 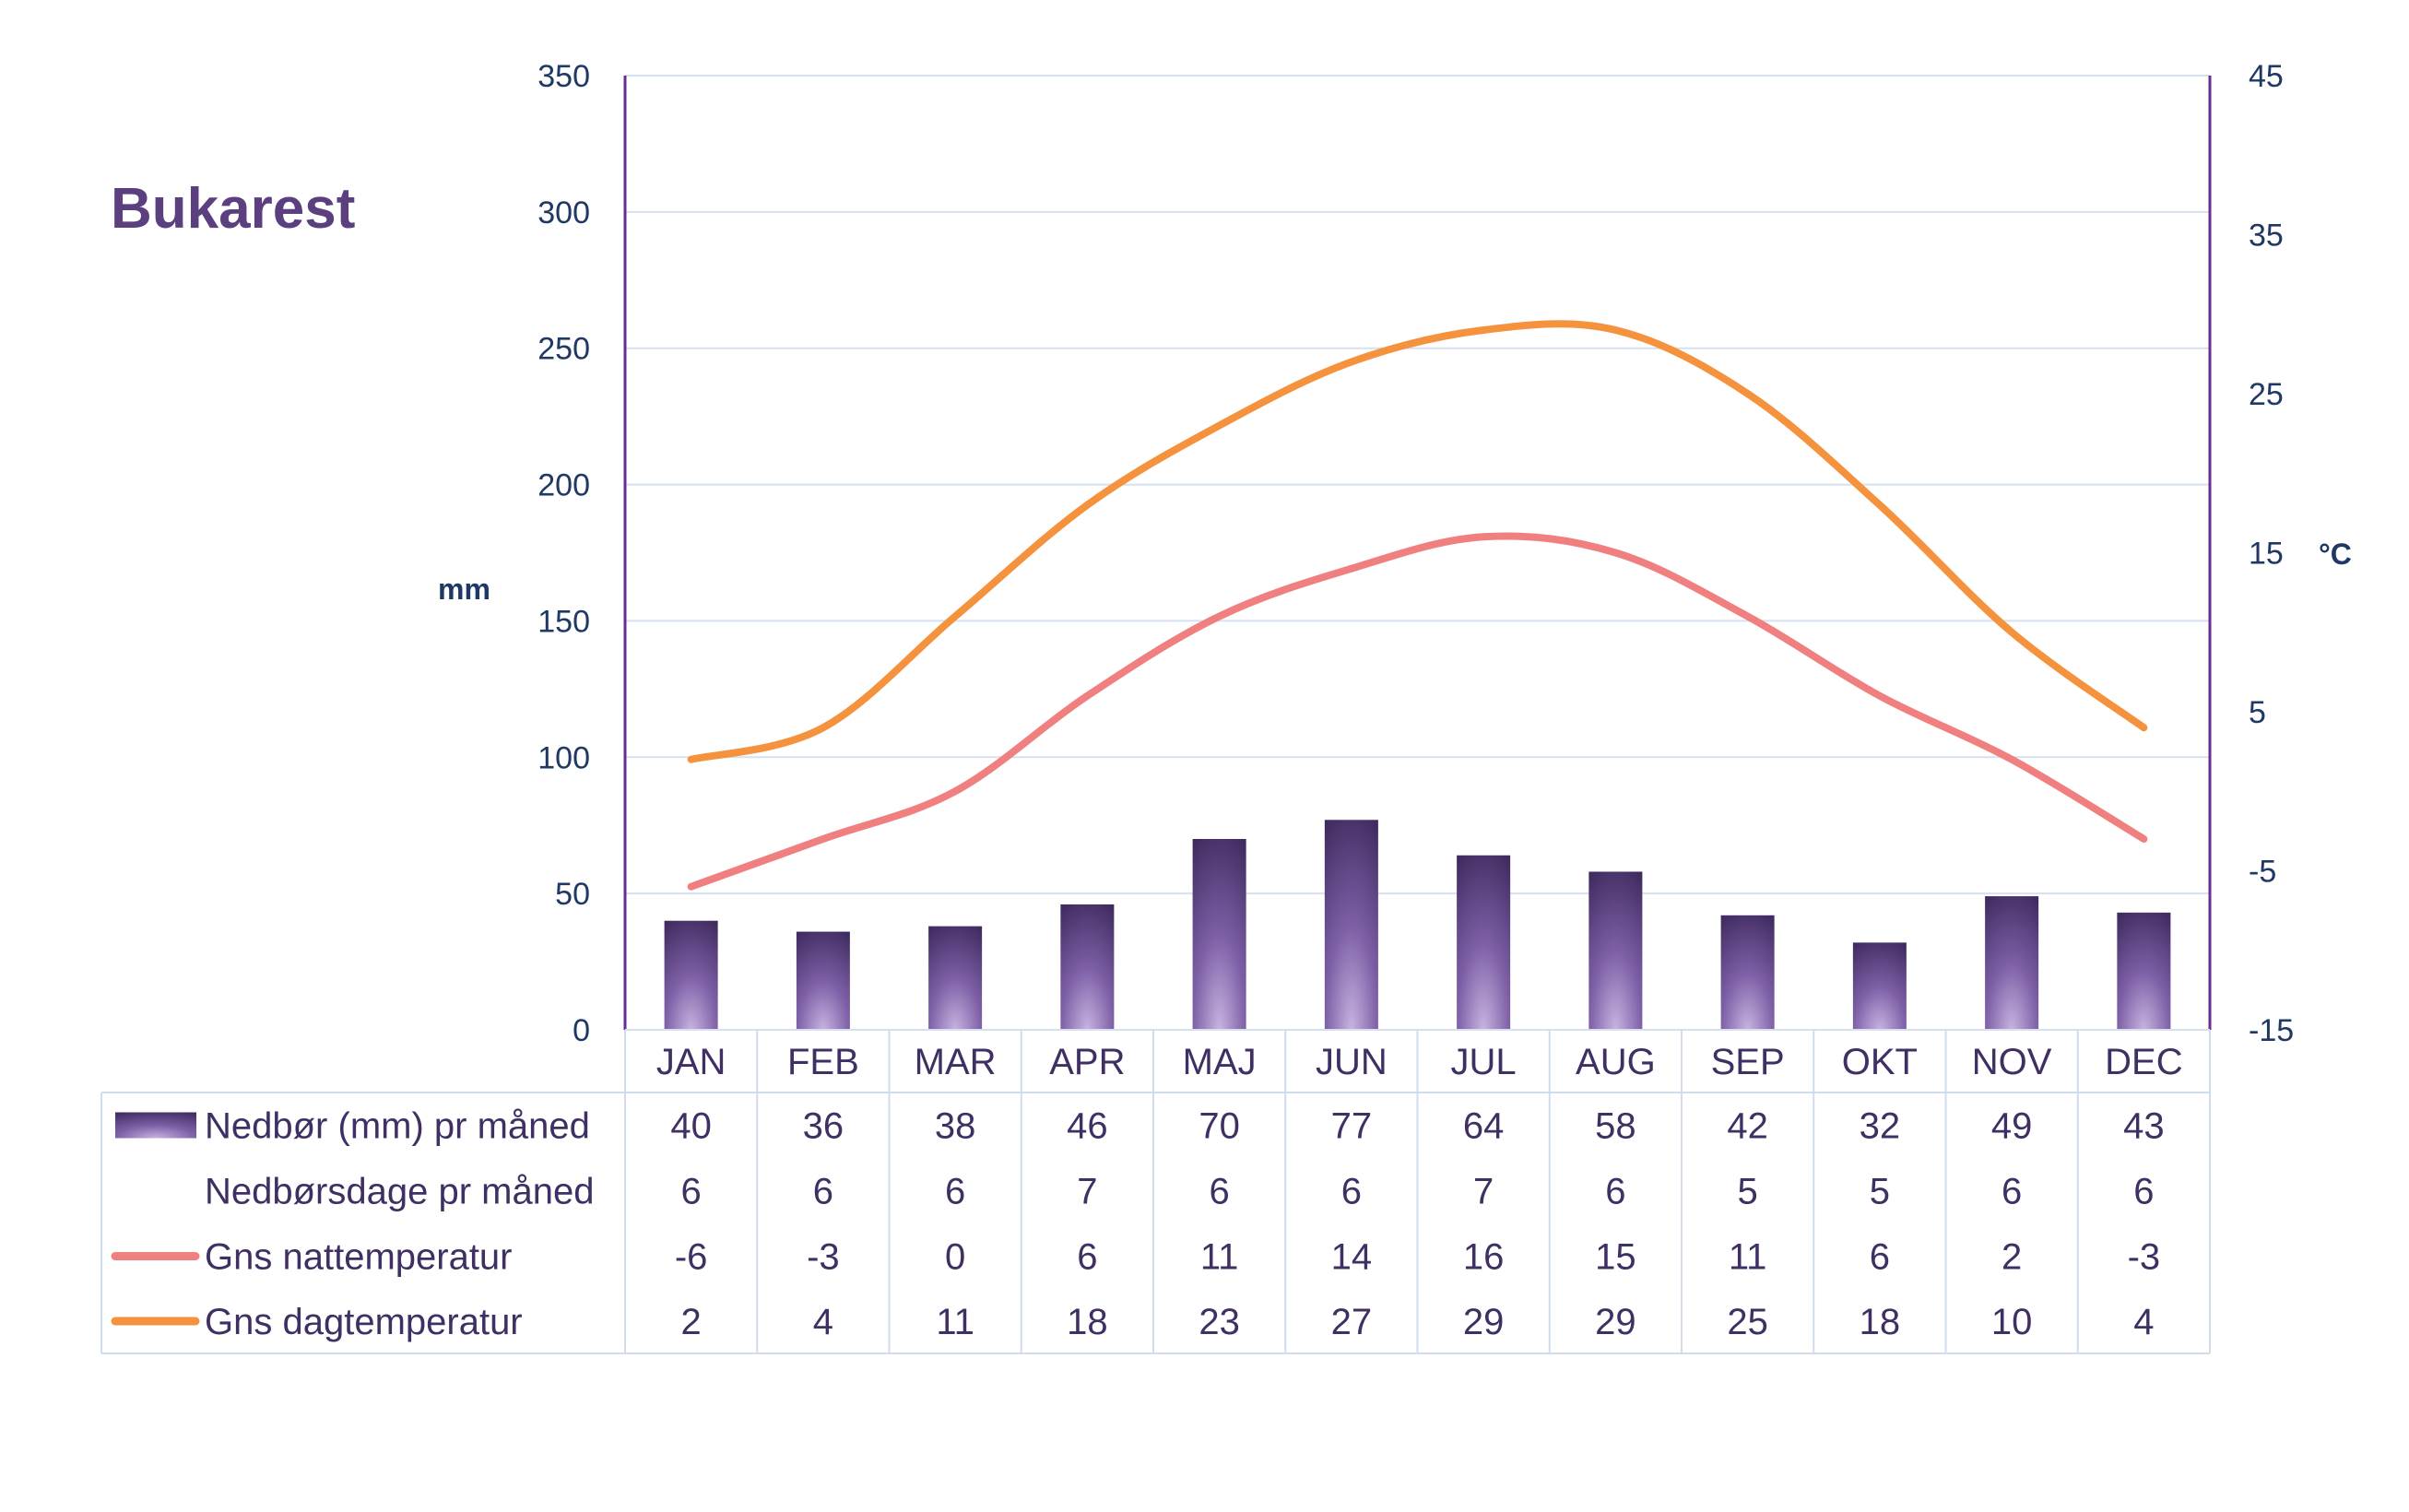 I want to click on left-tick-label: 0, so click(x=581, y=1030).